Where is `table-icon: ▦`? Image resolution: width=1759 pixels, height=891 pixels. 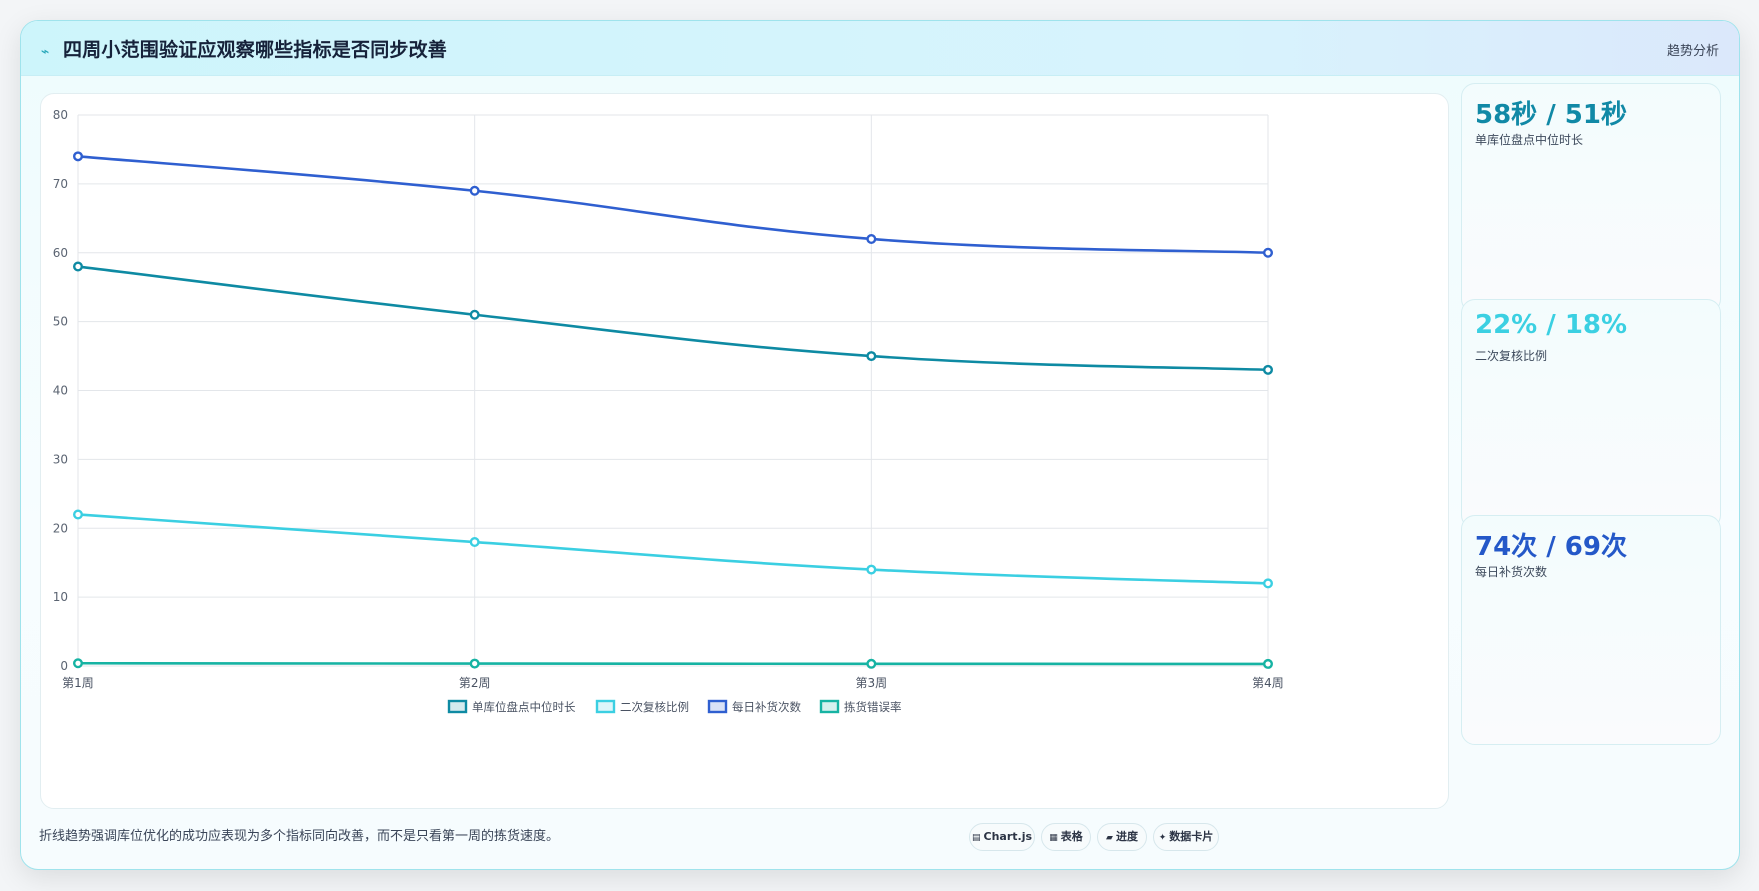
table-icon: ▦ is located at coordinates (1053, 838).